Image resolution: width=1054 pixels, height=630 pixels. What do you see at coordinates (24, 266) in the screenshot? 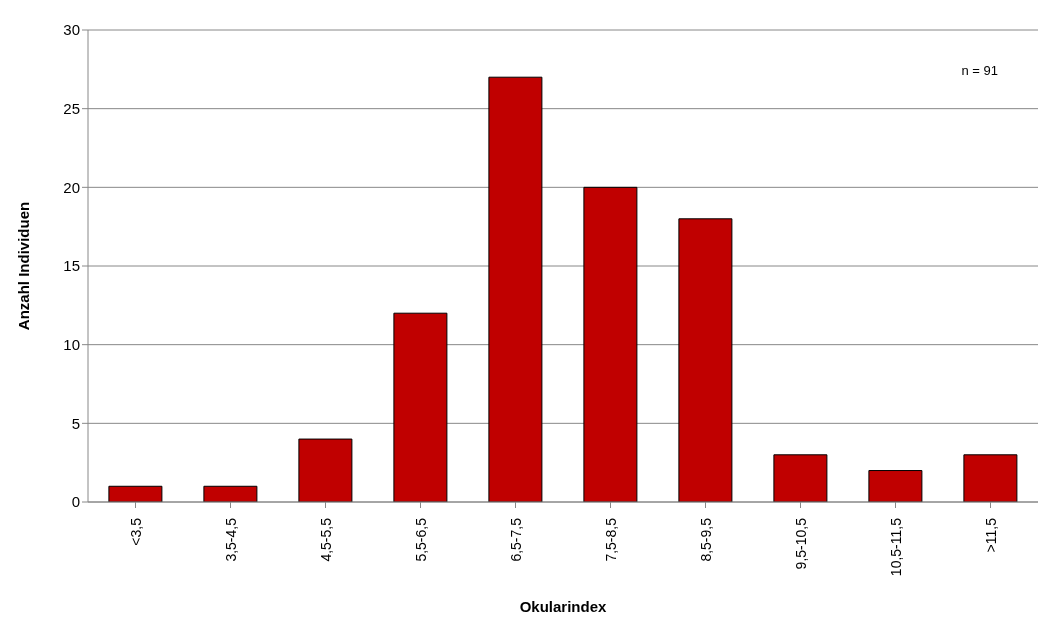
I see `y-axis-title: Anzahl Individuen` at bounding box center [24, 266].